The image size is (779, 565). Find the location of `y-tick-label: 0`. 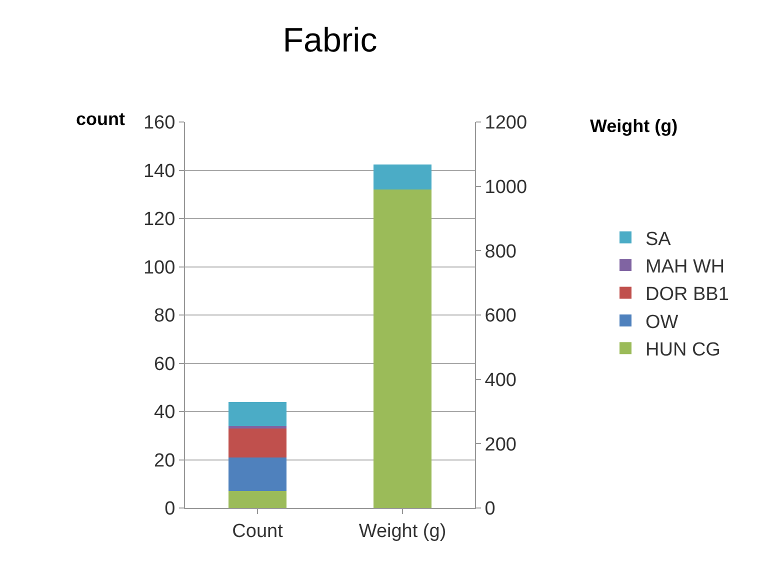

y-tick-label: 0 is located at coordinates (170, 509).